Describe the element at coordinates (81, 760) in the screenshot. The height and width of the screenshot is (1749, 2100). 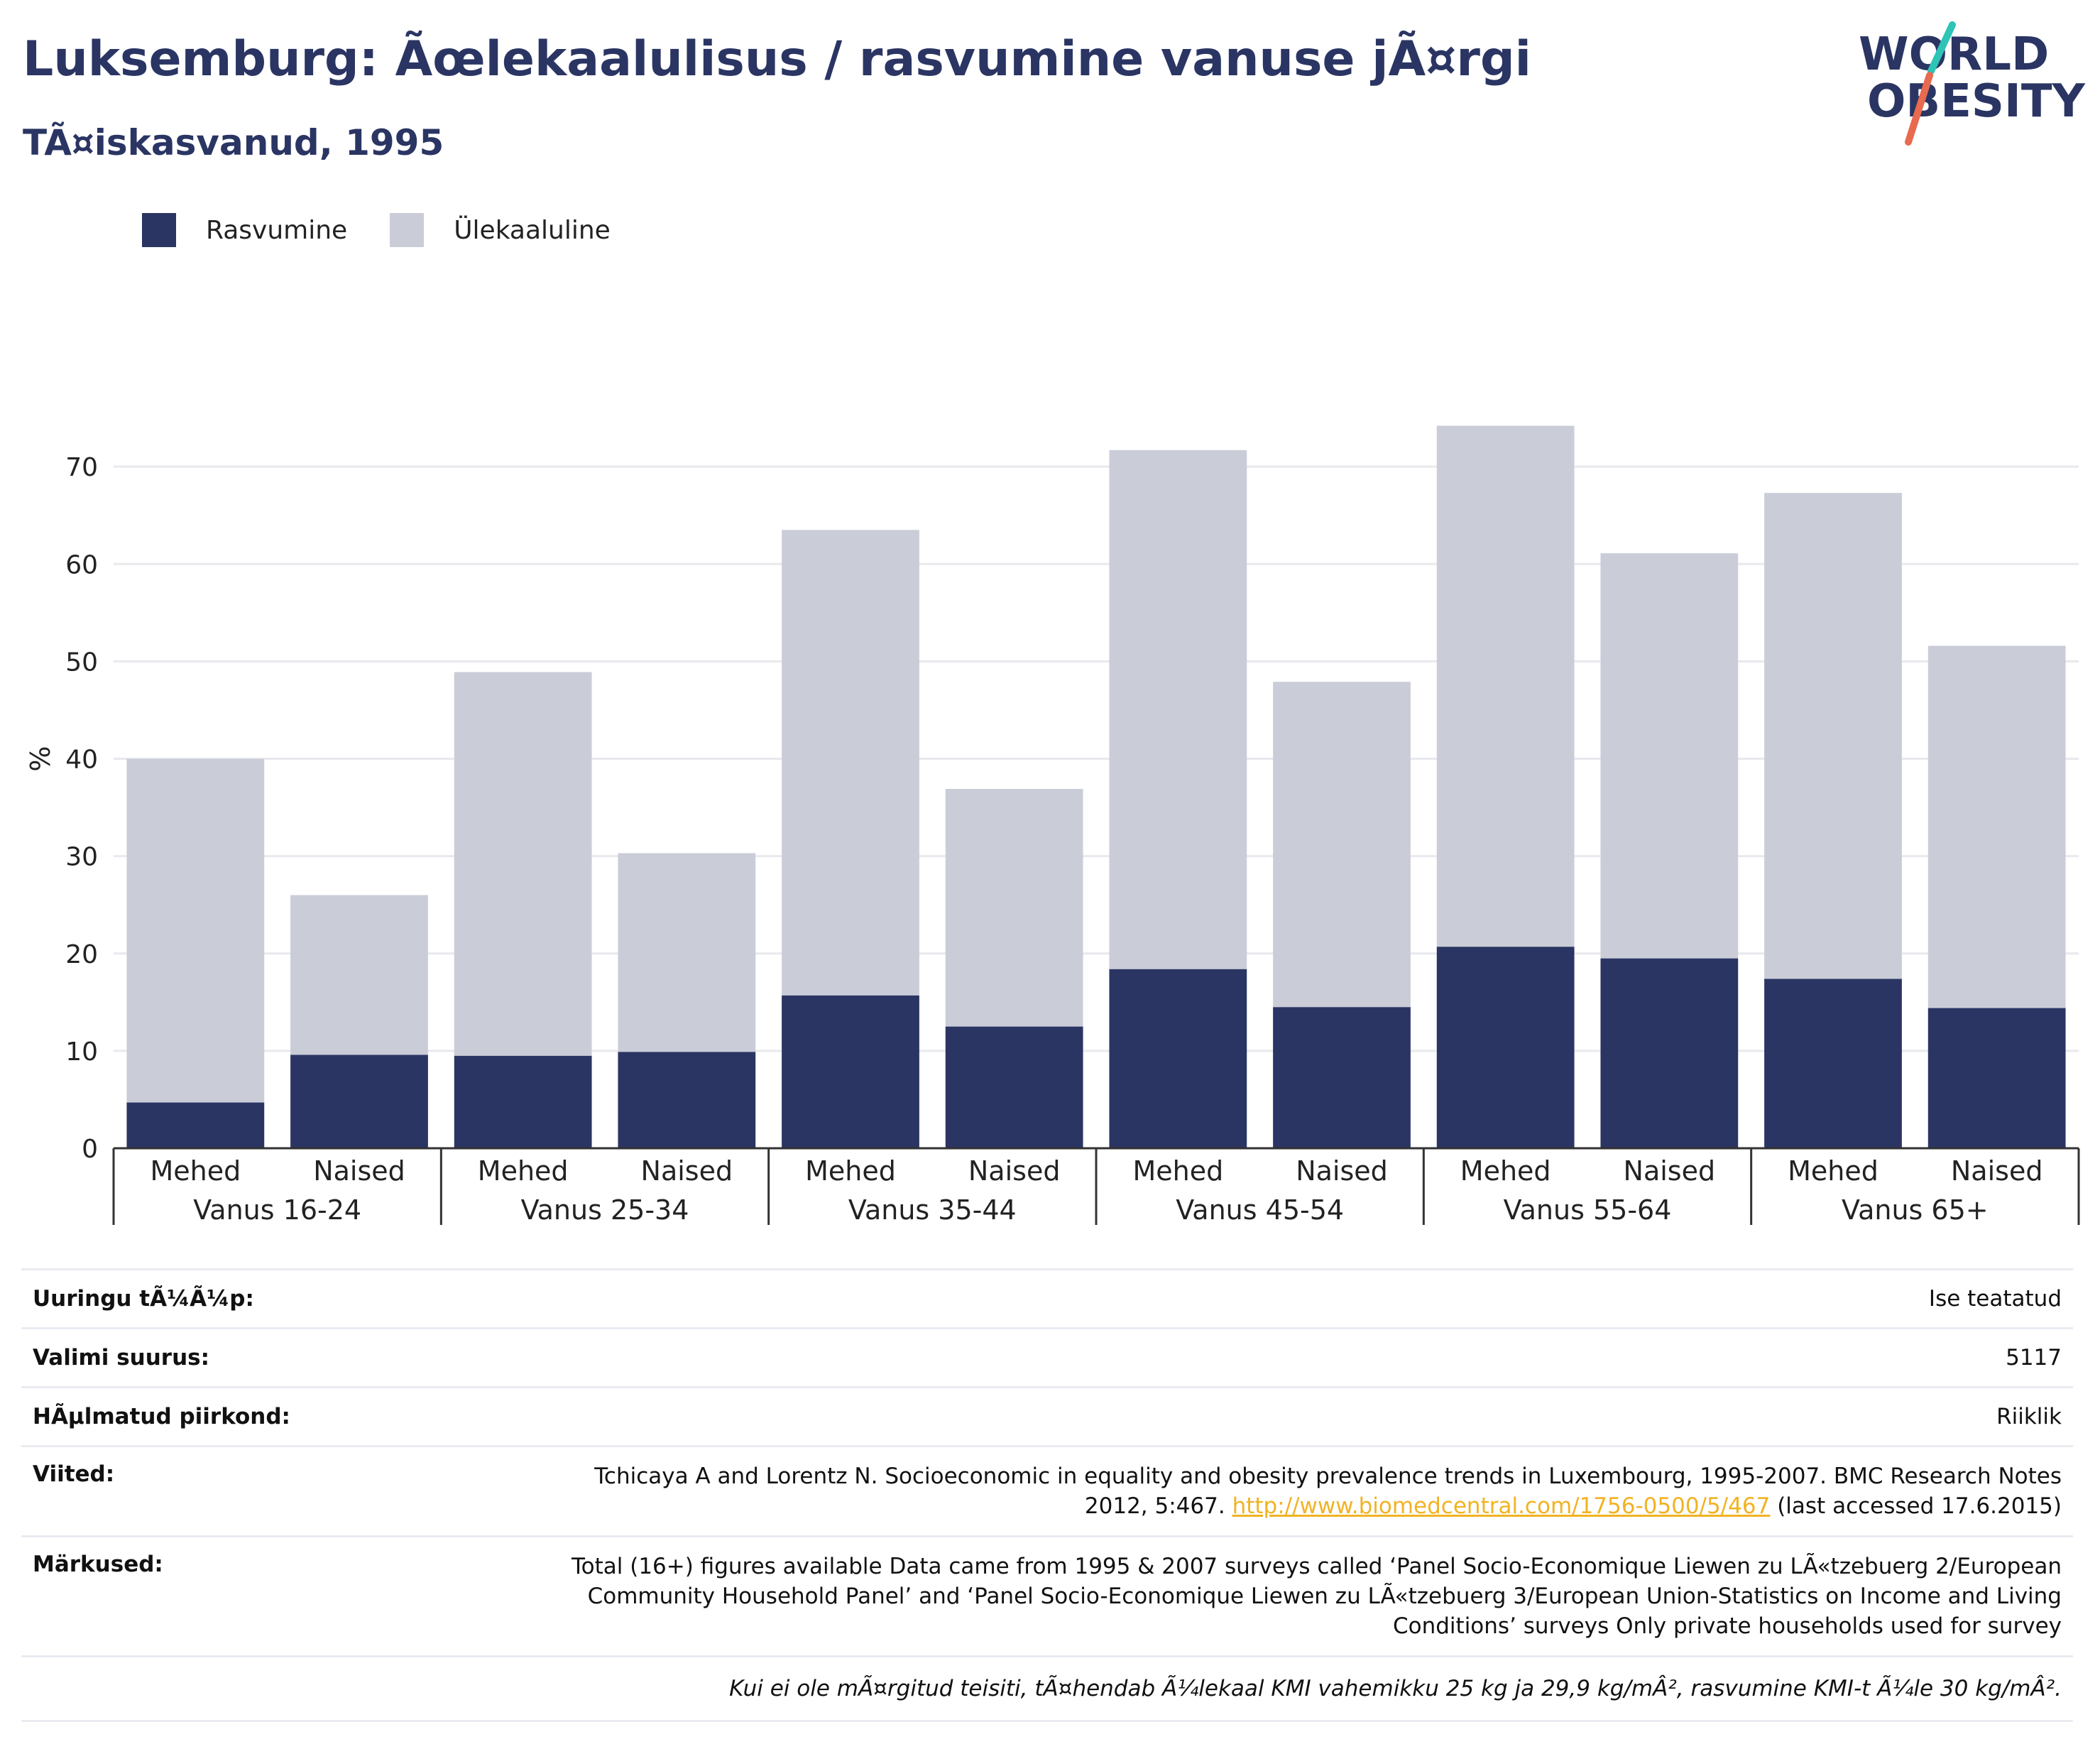
I see `y-tick-label: 40` at that location.